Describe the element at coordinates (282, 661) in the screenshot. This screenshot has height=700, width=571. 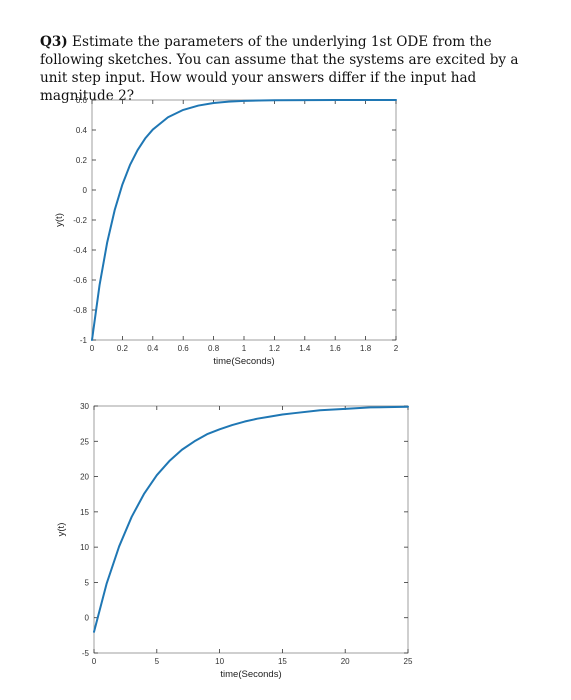
I see `x-tick-label: 15` at that location.